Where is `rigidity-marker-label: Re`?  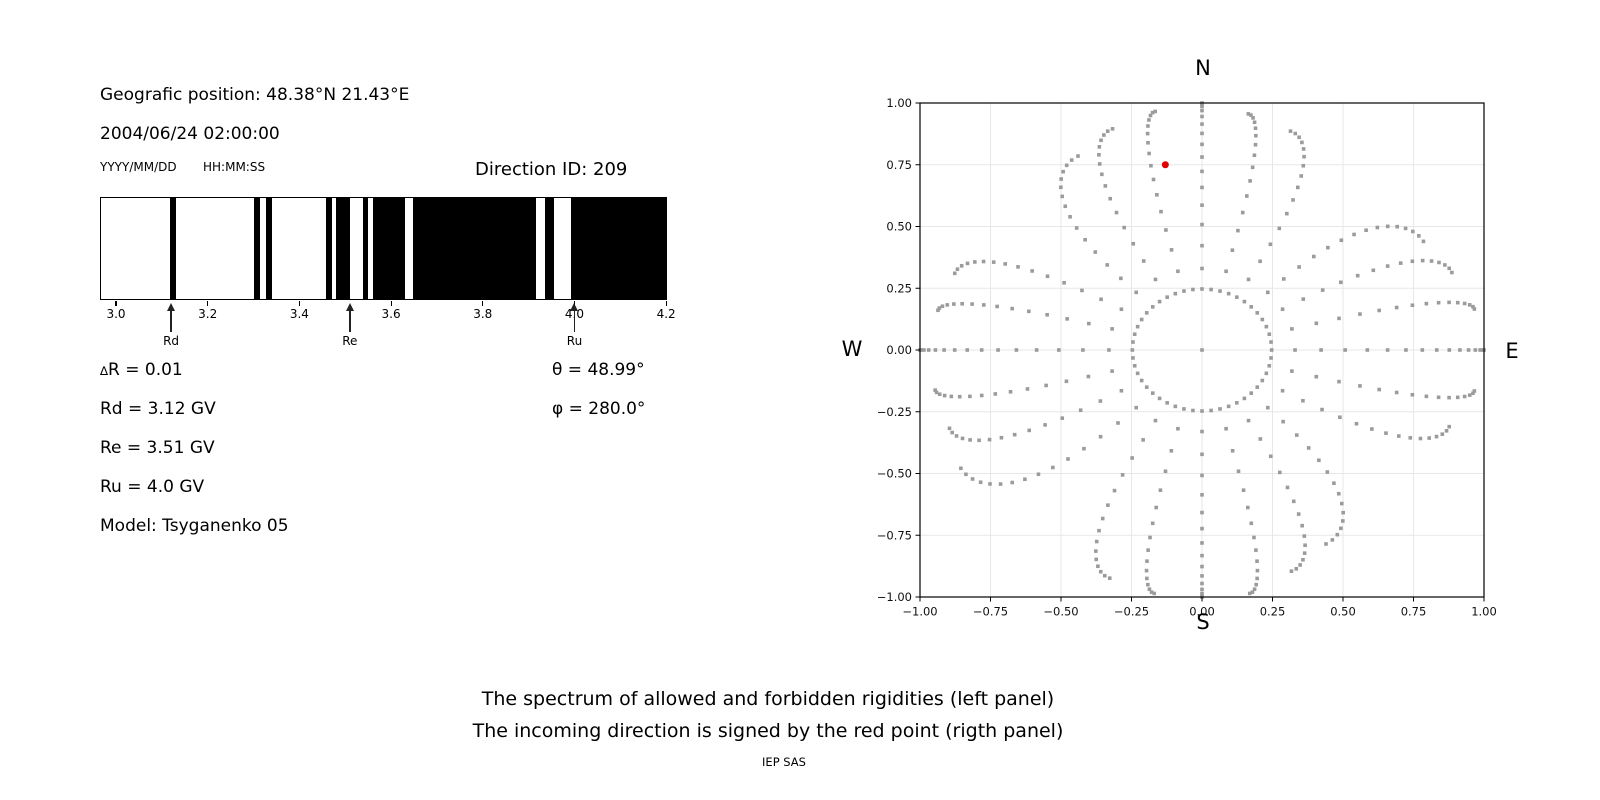
rigidity-marker-label: Re is located at coordinates (350, 341).